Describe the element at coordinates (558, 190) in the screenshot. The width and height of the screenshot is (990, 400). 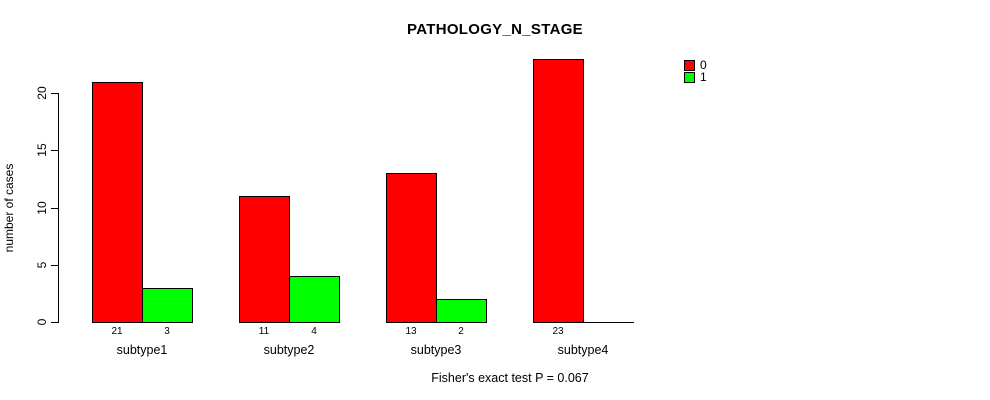
I see `bar-subtype4-series0` at that location.